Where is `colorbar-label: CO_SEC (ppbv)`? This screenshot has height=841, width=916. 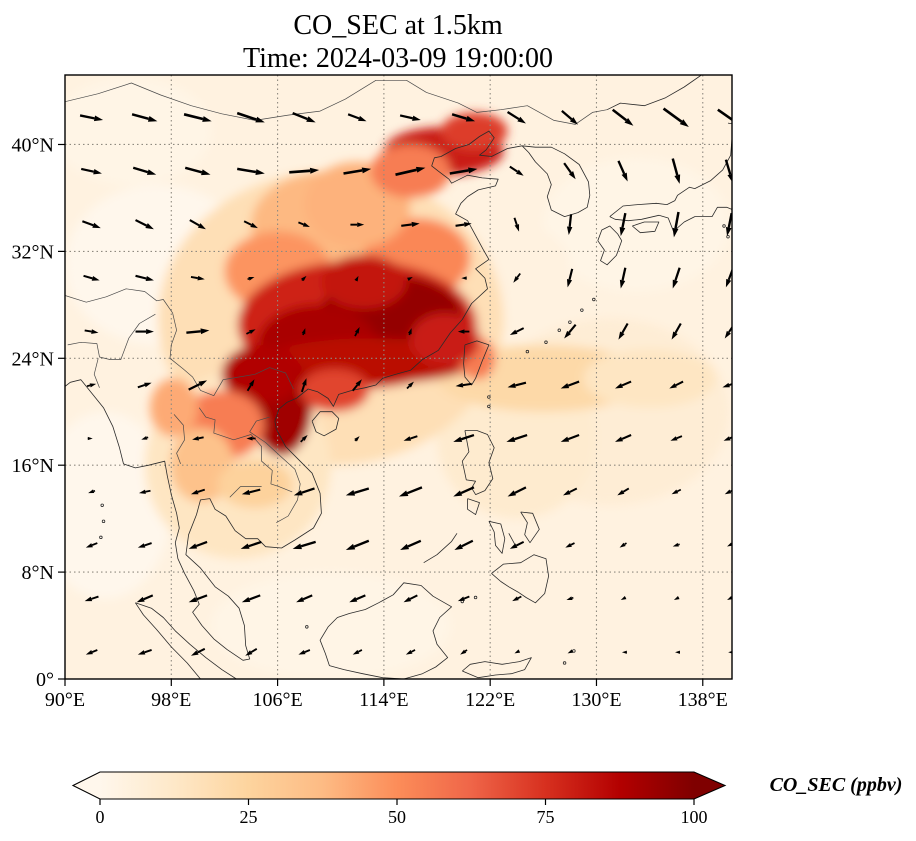 colorbar-label: CO_SEC (ppbv) is located at coordinates (836, 785).